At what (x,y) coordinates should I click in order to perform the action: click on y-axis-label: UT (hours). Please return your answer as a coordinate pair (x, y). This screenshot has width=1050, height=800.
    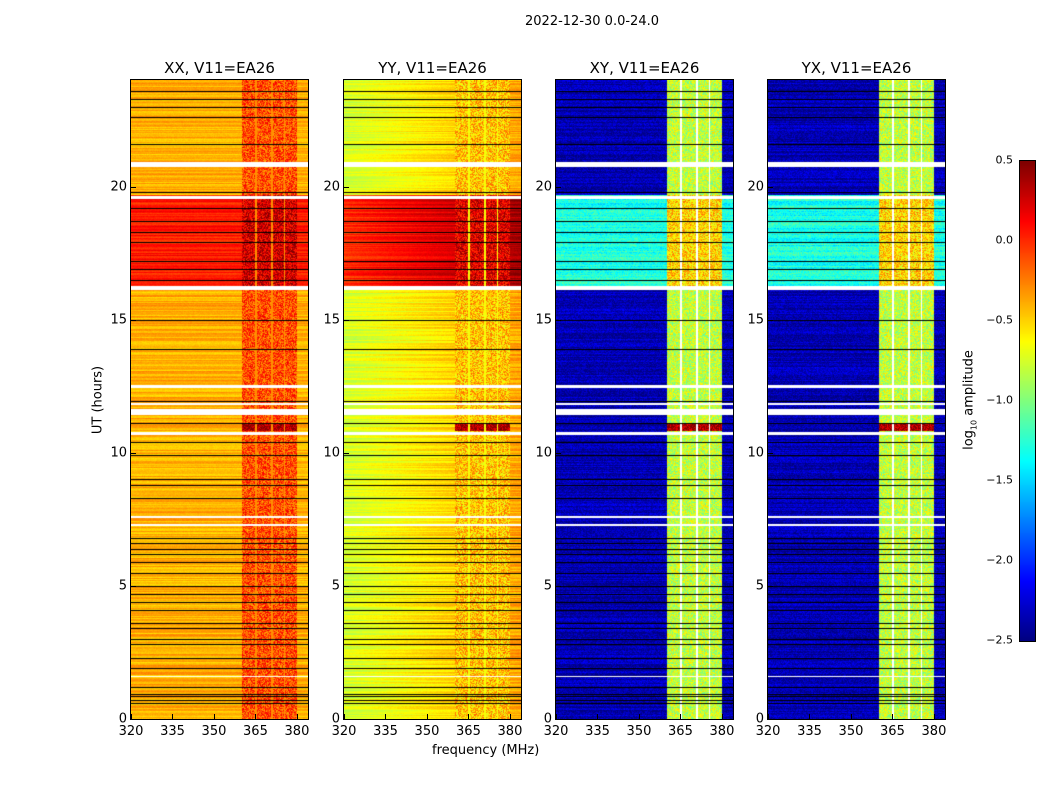
    Looking at the image, I should click on (98, 400).